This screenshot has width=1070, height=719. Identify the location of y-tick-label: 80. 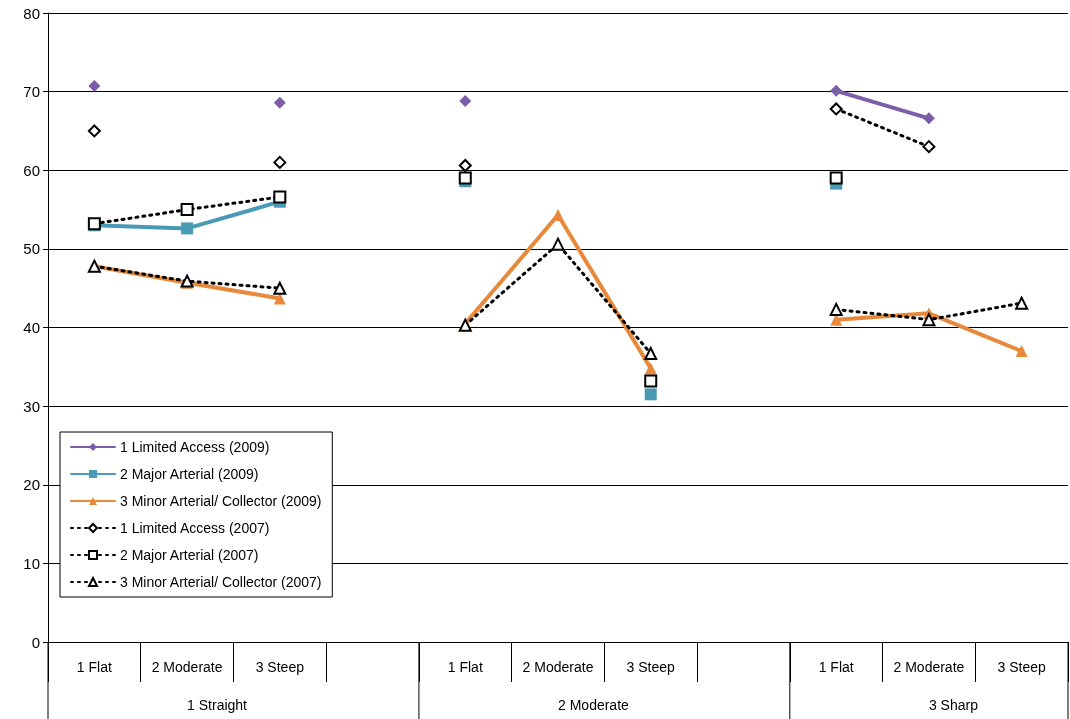
(31, 13).